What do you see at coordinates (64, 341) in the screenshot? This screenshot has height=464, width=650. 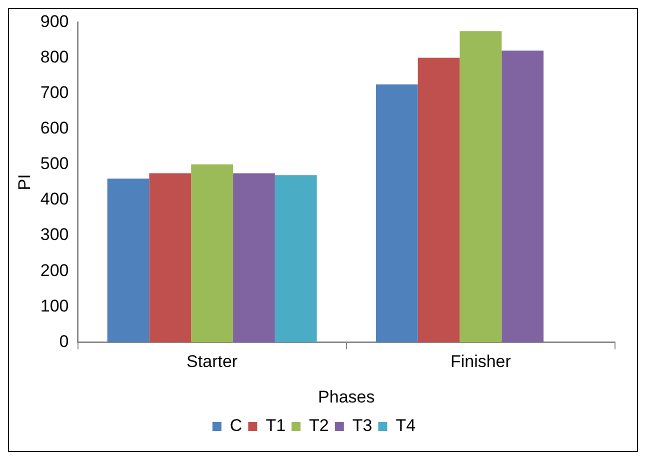 I see `y-tick-label: 0` at bounding box center [64, 341].